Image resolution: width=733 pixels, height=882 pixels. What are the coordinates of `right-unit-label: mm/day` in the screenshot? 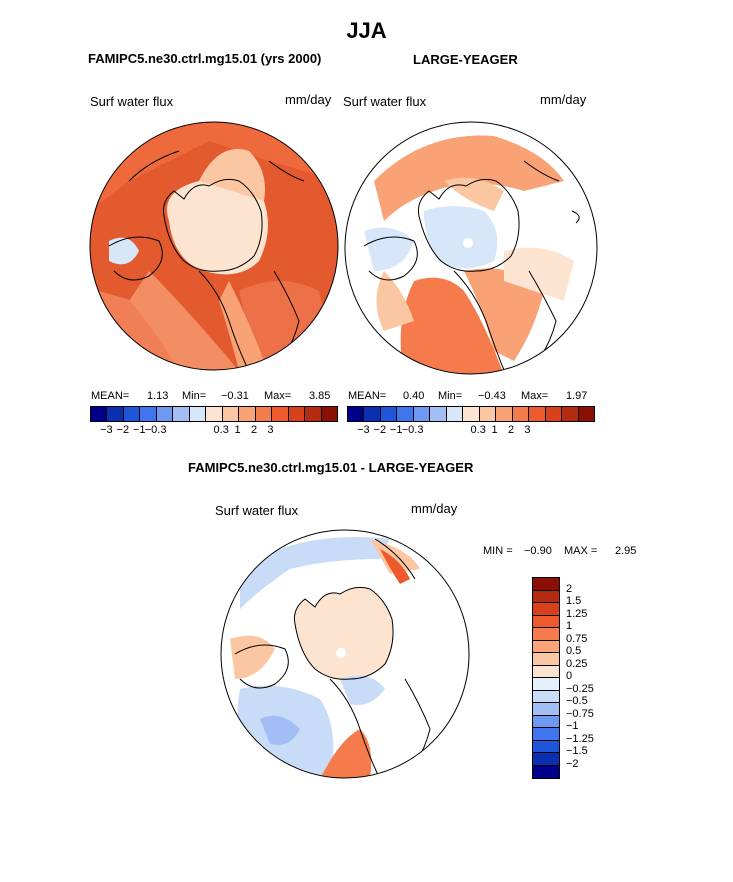 It's located at (563, 99).